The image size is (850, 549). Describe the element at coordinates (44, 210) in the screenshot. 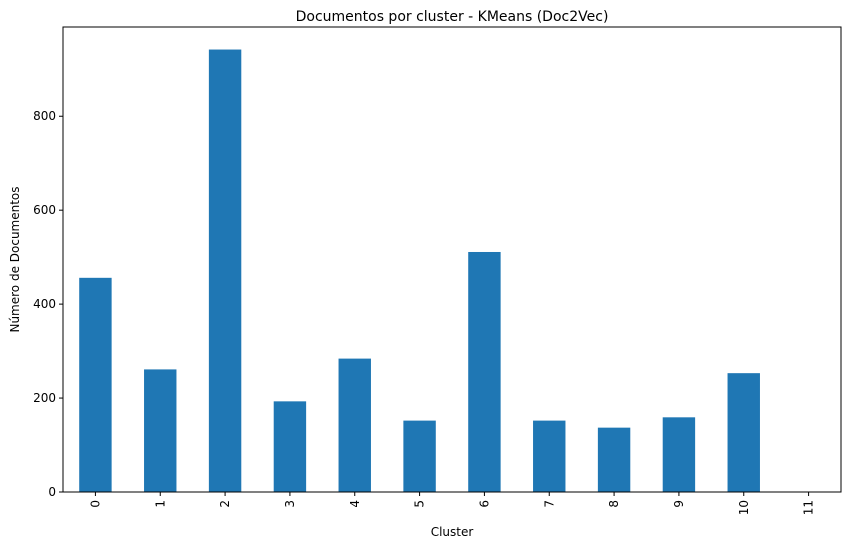

I see `y-tick-label: 600` at that location.